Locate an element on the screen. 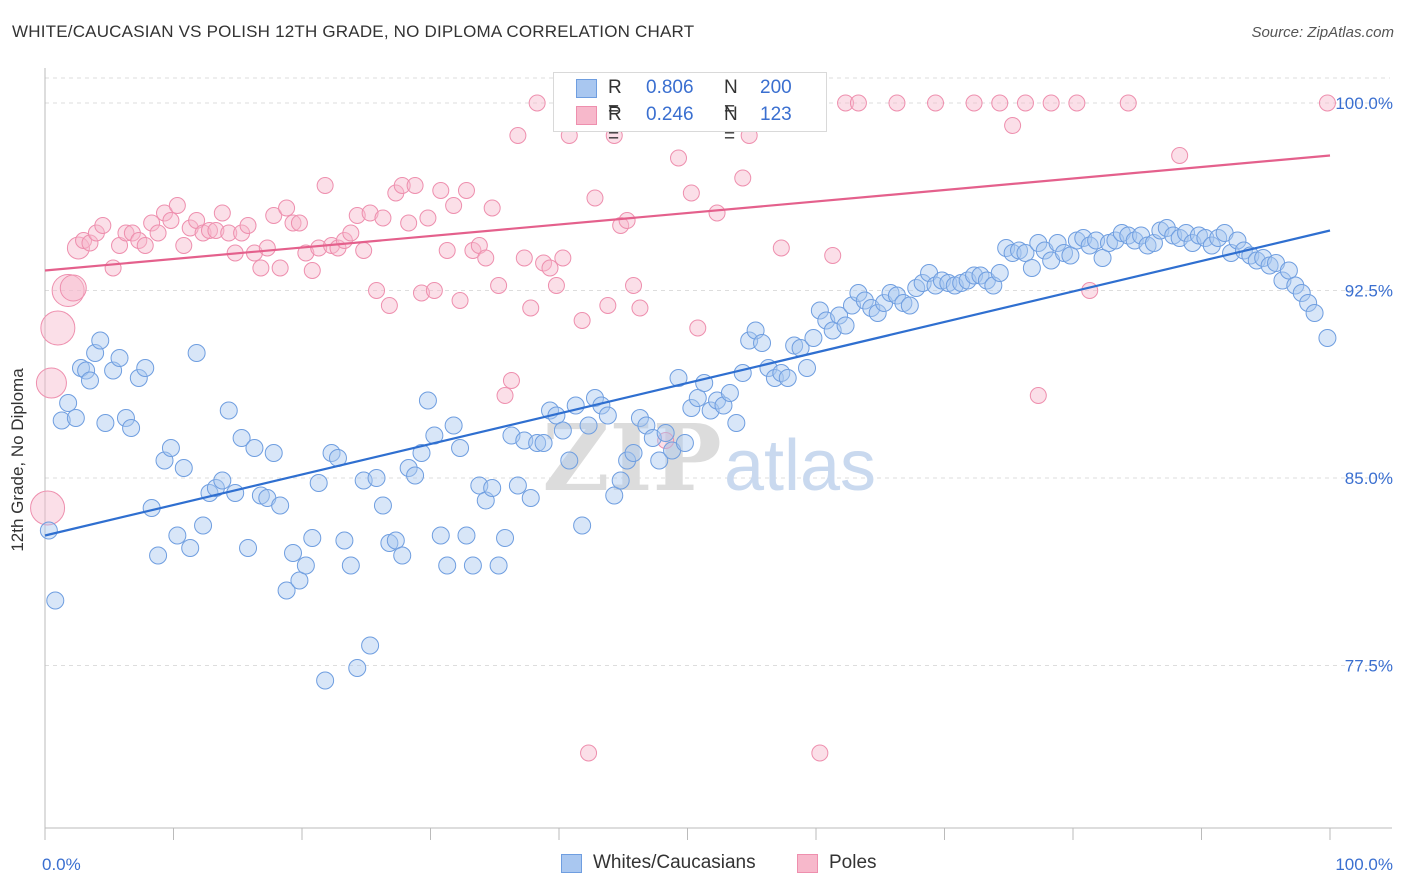  watermark: ZIP atlas is located at coordinates (709, 458).